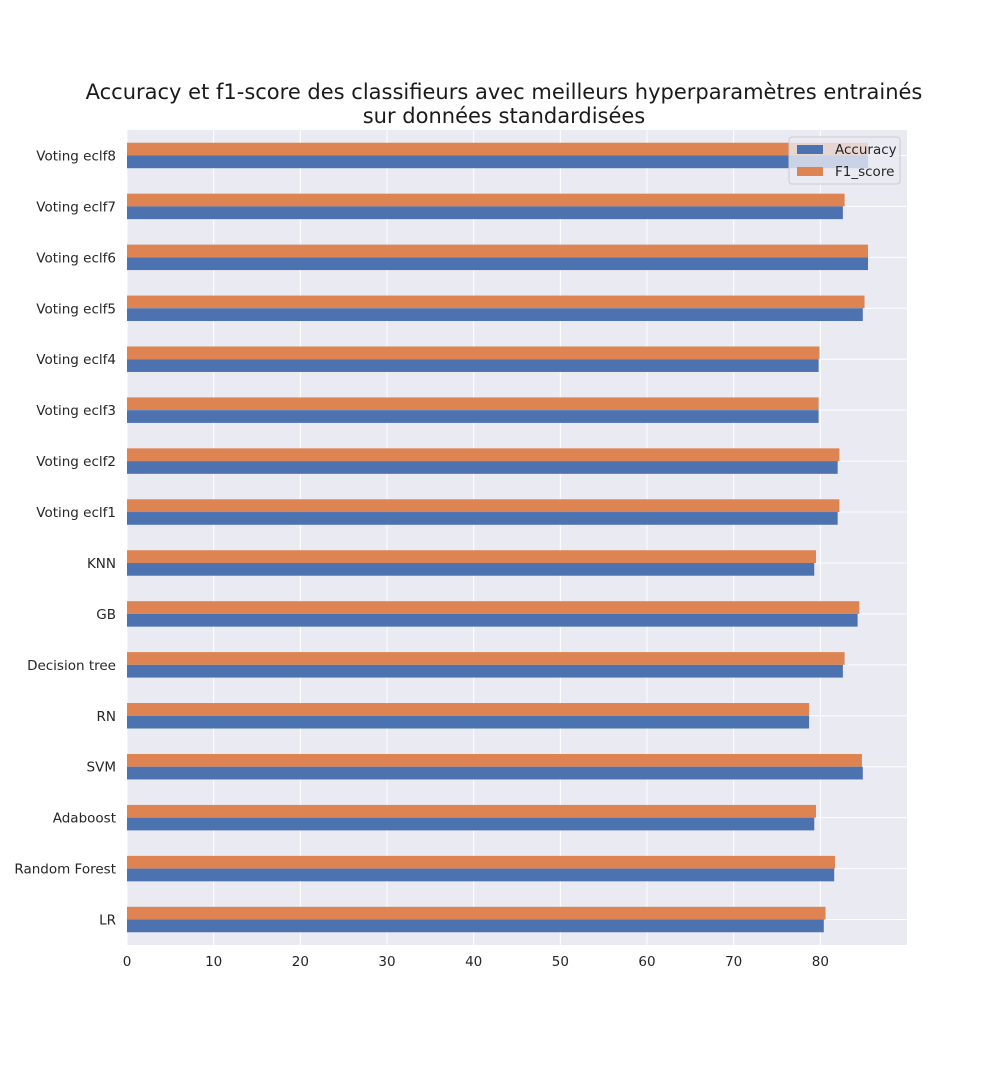 The image size is (1008, 1080). Describe the element at coordinates (84, 819) in the screenshot. I see `y-tick-label: Adaboost` at that location.